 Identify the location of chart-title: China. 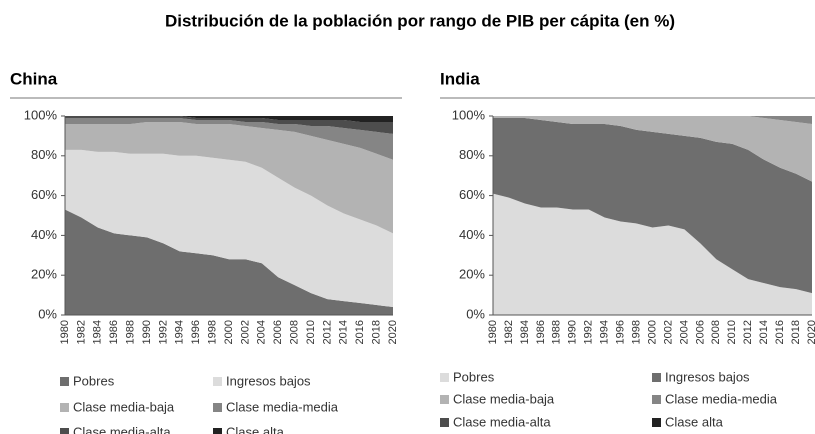
(34, 78).